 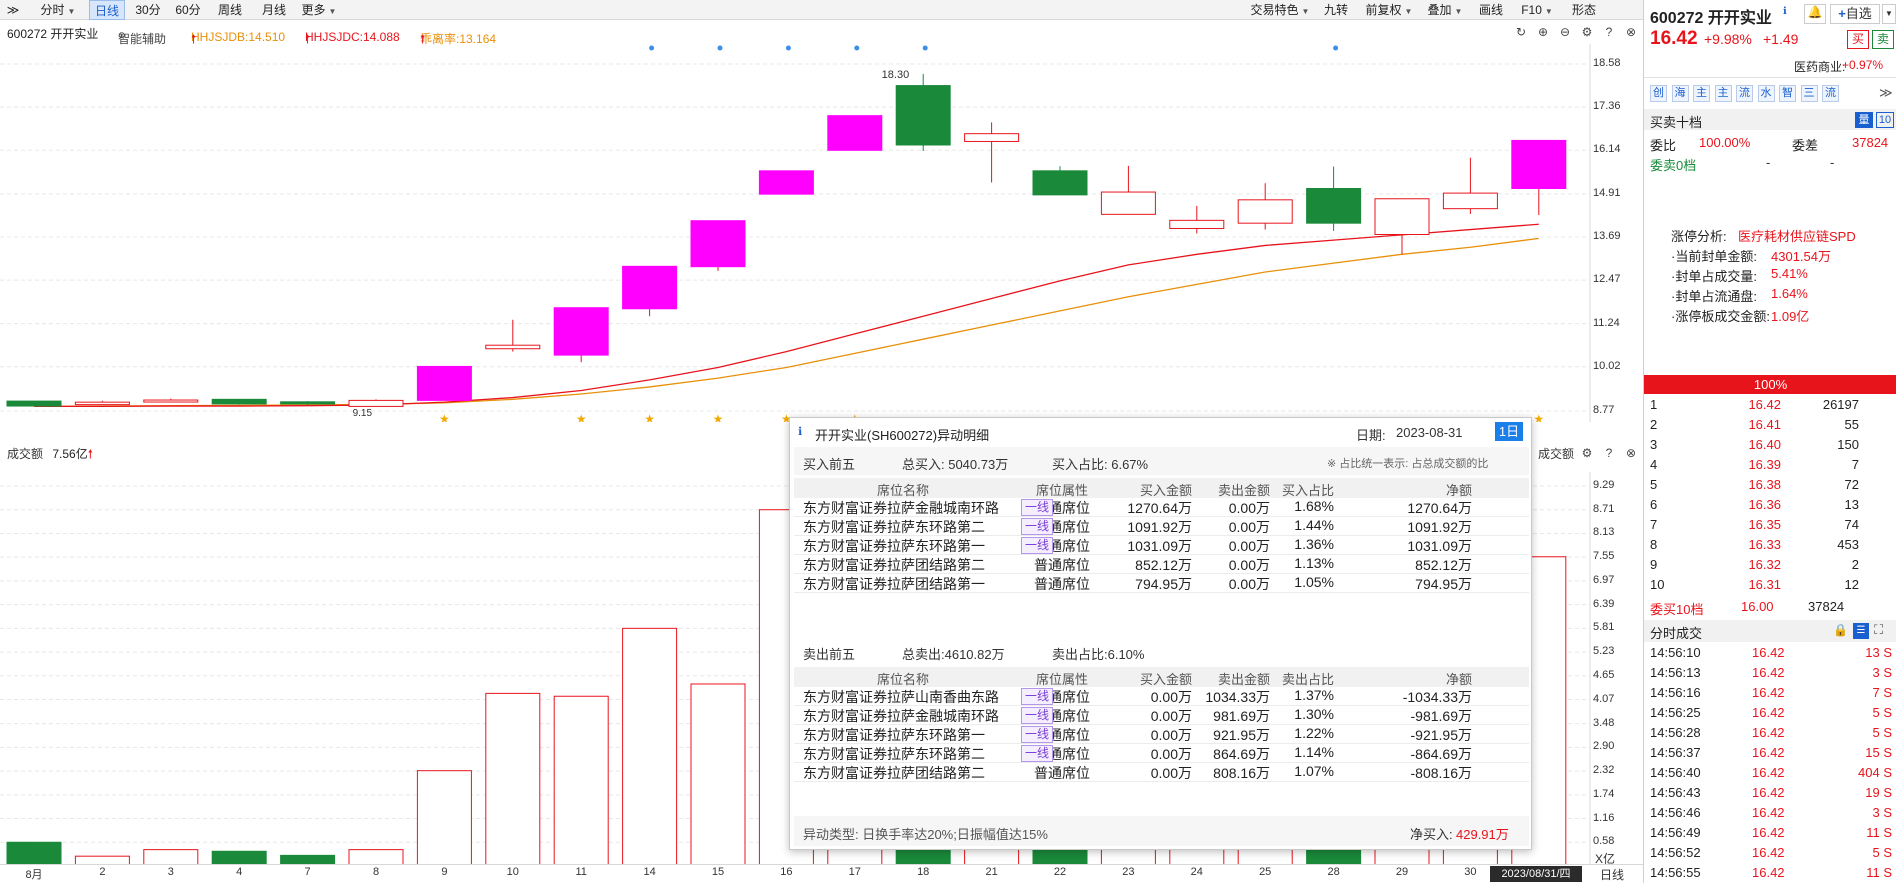 What do you see at coordinates (1161, 592) in the screenshot?
I see `row-divider` at bounding box center [1161, 592].